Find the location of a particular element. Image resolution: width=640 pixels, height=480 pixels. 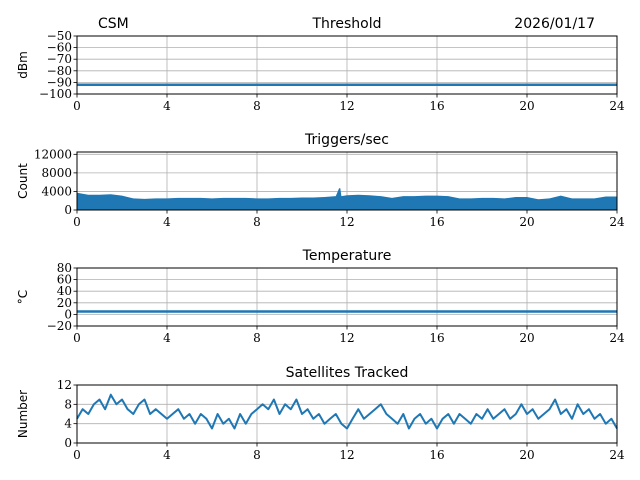

y-tick-label: −70 is located at coordinates (59, 59).